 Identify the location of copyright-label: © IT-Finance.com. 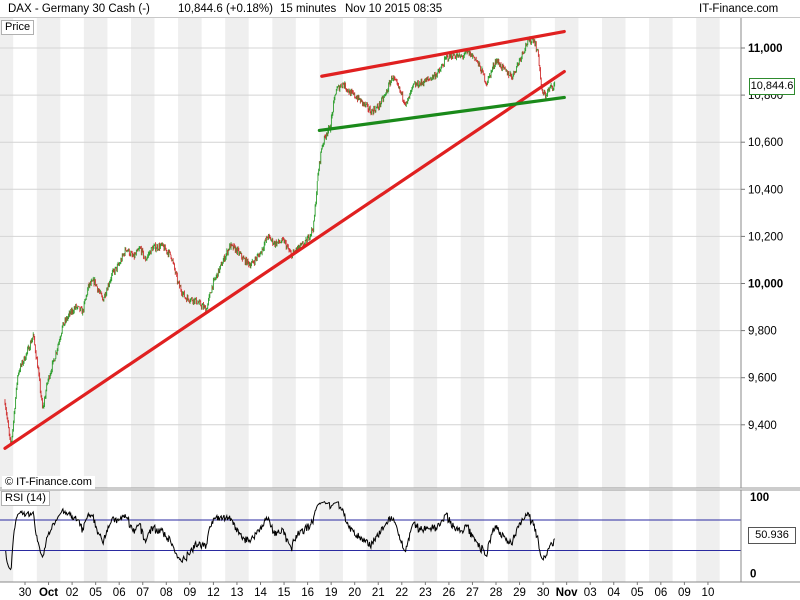
(48, 482).